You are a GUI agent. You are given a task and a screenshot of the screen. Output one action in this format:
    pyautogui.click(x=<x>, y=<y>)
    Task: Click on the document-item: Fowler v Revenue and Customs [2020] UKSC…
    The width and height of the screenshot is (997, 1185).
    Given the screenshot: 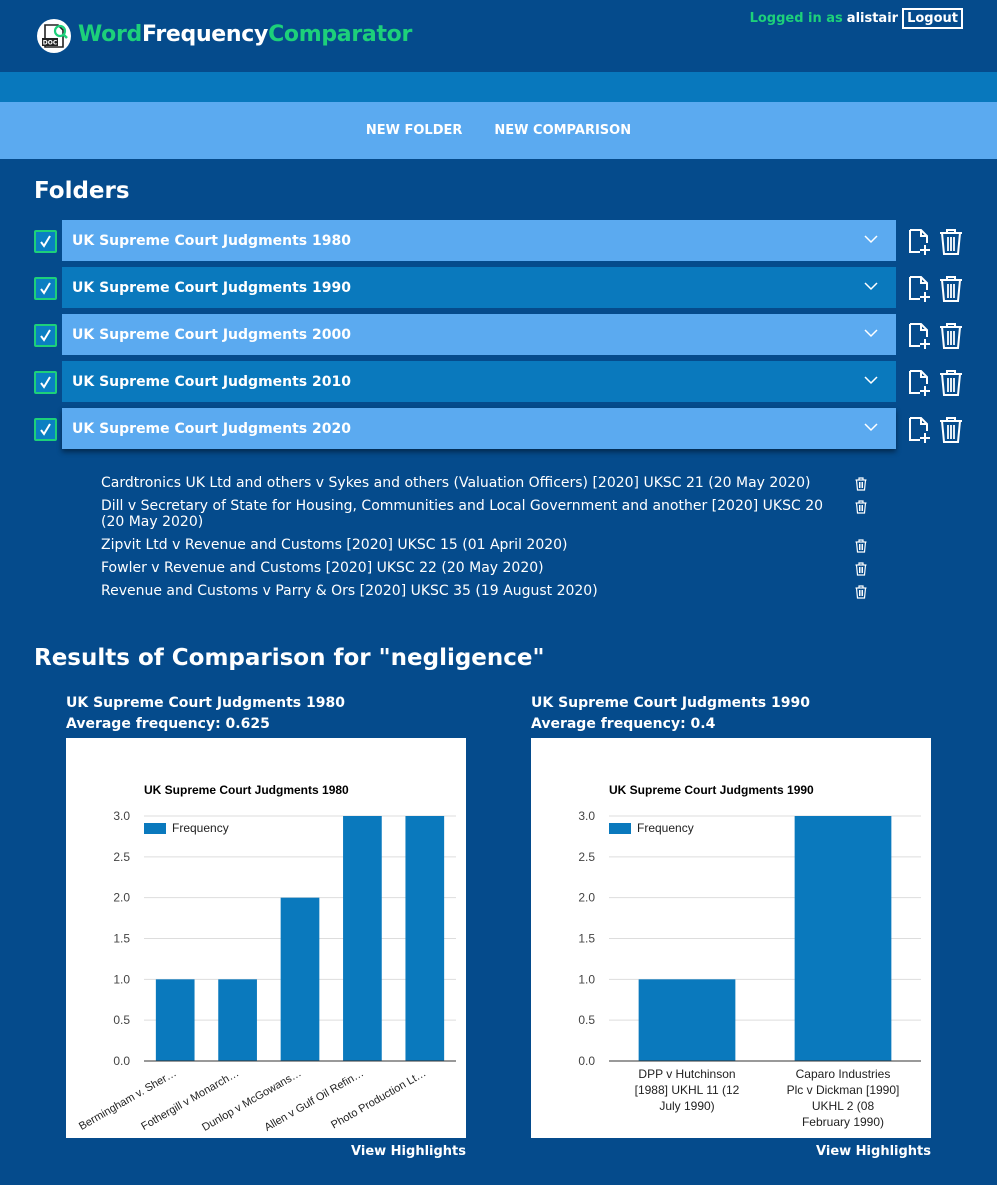 What is the action you would take?
    pyautogui.click(x=486, y=568)
    